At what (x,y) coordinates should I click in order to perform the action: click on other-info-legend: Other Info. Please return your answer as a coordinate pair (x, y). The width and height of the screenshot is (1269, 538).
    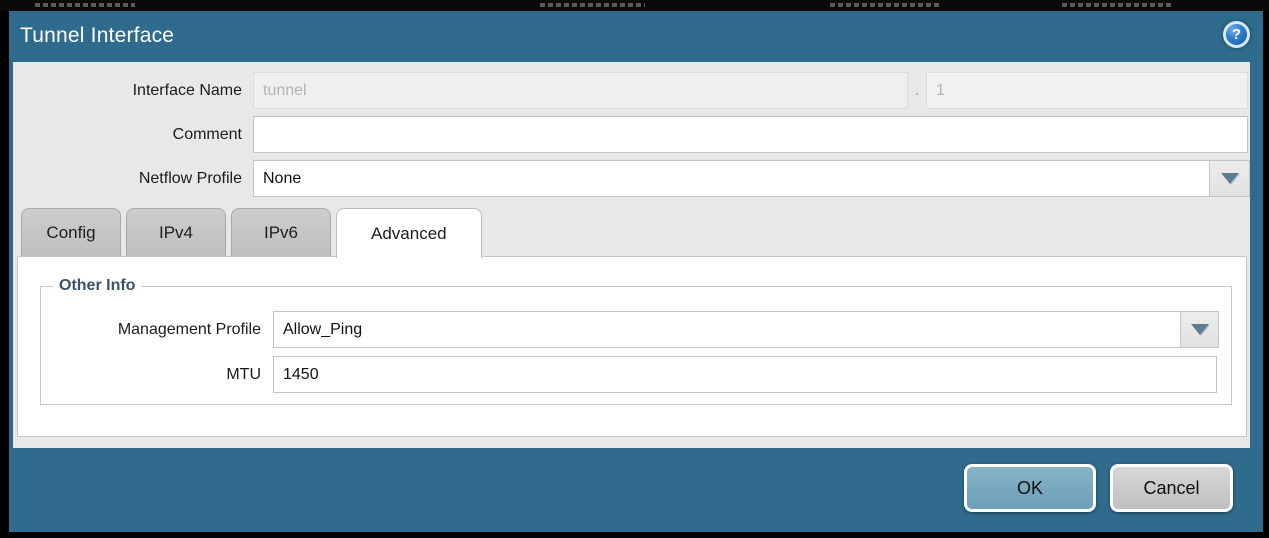
    Looking at the image, I should click on (97, 285).